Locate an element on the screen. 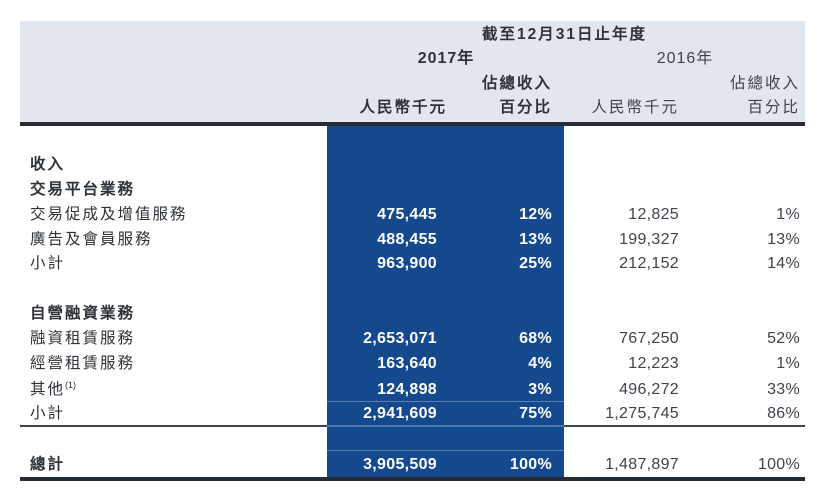 The height and width of the screenshot is (492, 821). row-label: 自營融資業務 is located at coordinates (83, 313).